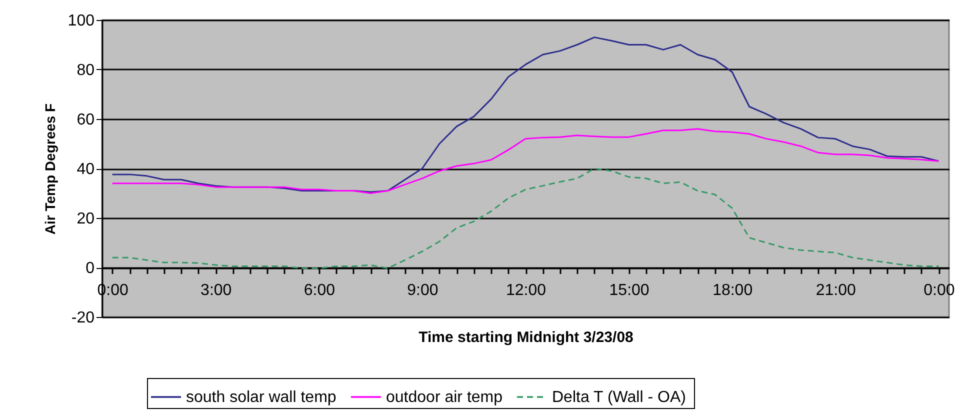  Describe the element at coordinates (85, 169) in the screenshot. I see `y-tick-label: 40` at that location.